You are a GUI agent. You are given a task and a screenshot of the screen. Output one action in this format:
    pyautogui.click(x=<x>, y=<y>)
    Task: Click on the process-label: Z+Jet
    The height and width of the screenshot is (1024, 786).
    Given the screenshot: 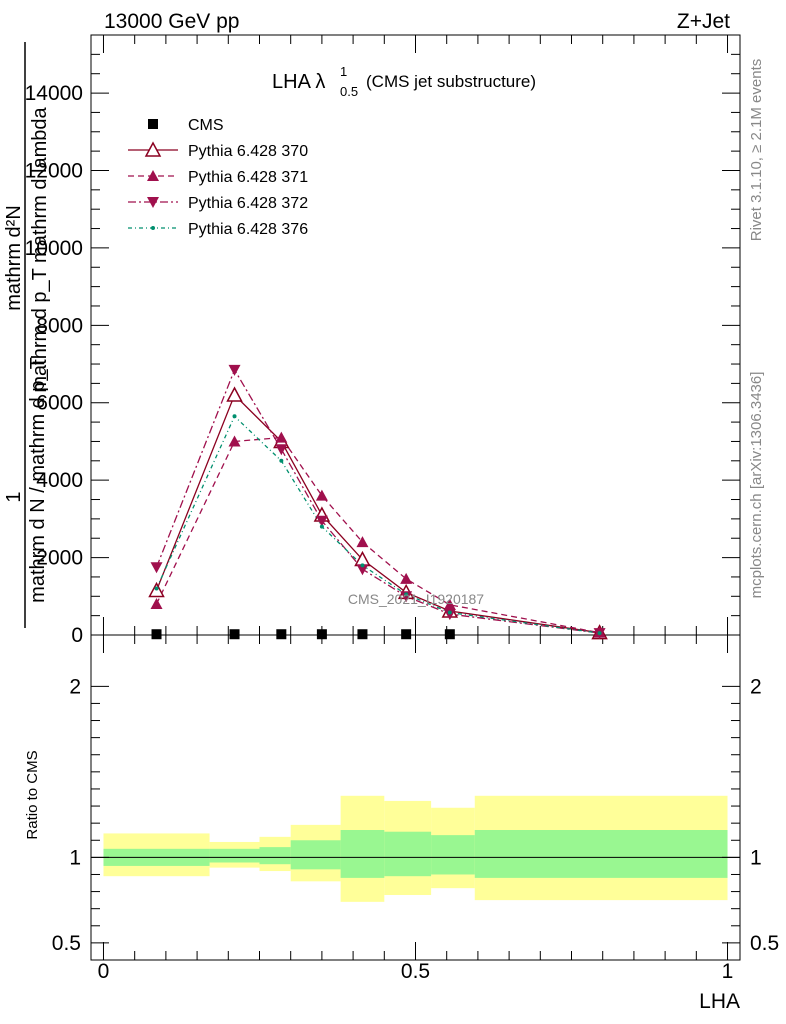 What is the action you would take?
    pyautogui.click(x=703, y=21)
    